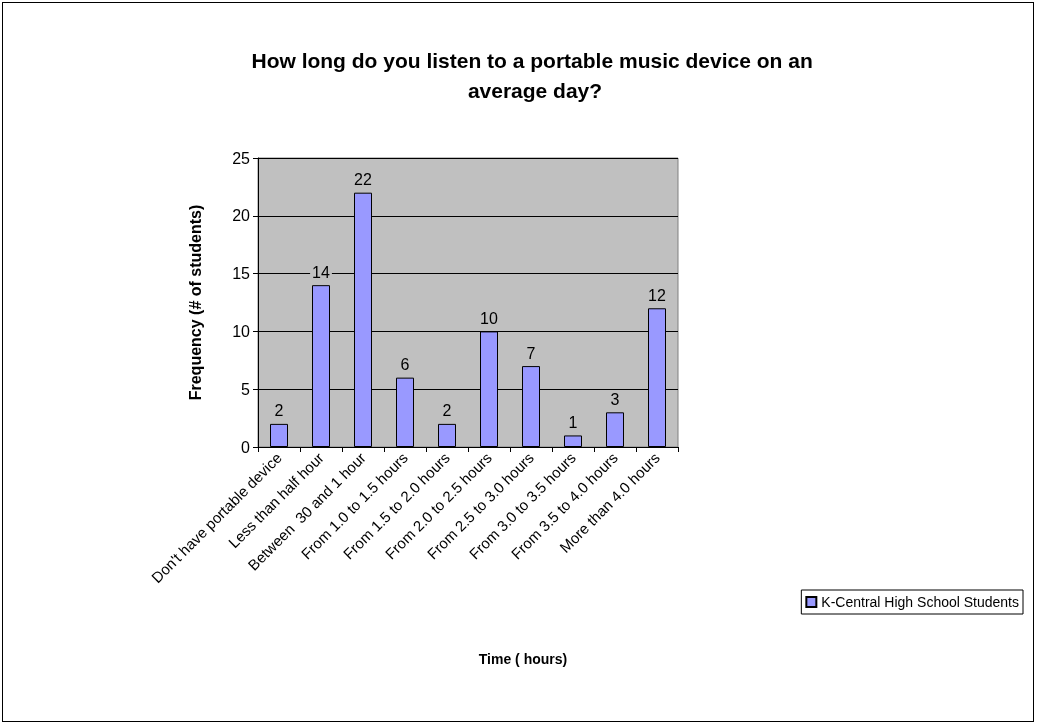 This screenshot has width=1037, height=725. What do you see at coordinates (241, 216) in the screenshot?
I see `y-tick-label: 20` at bounding box center [241, 216].